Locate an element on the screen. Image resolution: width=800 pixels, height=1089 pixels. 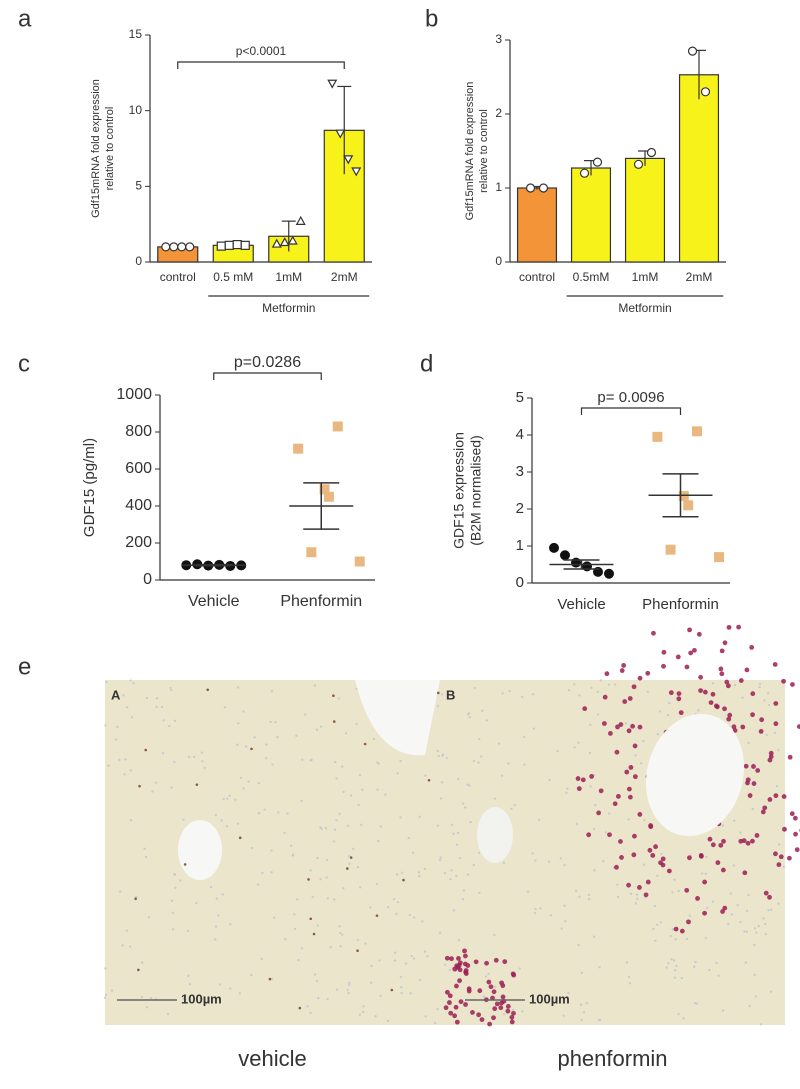
p-value: p= 0.0096 is located at coordinates (630, 397).